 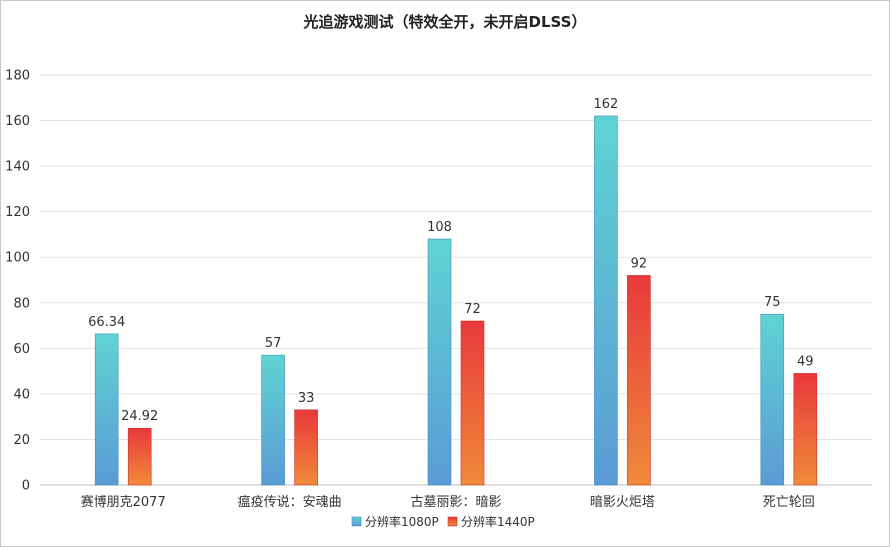 I want to click on y-tick-label: 160, so click(x=17, y=121).